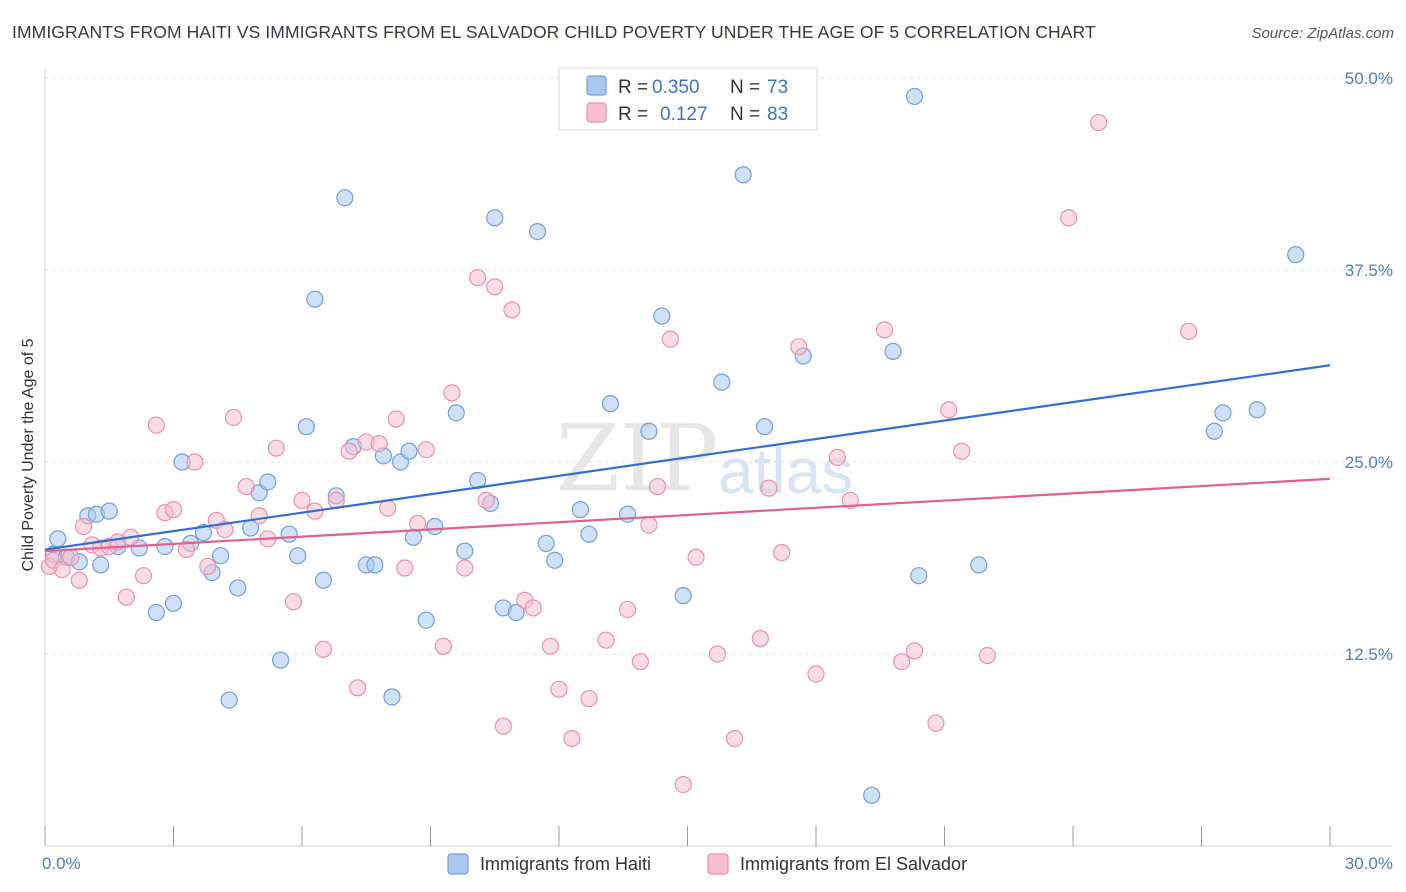 This screenshot has width=1406, height=892. Describe the element at coordinates (565, 864) in the screenshot. I see `bottom-legend-haiti-label: Immigrants from Haiti` at that location.